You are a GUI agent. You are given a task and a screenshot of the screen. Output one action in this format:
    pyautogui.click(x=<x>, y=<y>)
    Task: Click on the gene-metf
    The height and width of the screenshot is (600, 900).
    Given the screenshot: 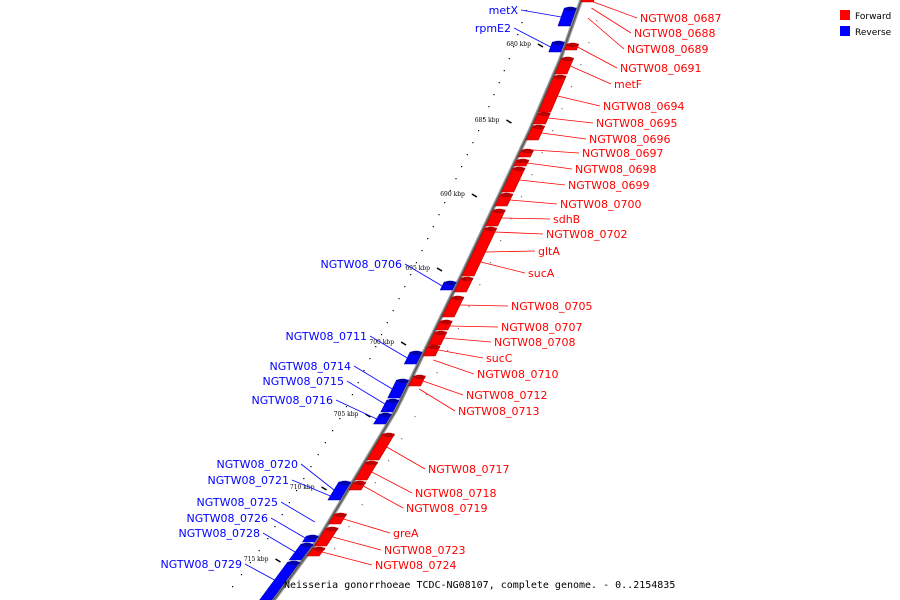 What is the action you would take?
    pyautogui.click(x=564, y=65)
    